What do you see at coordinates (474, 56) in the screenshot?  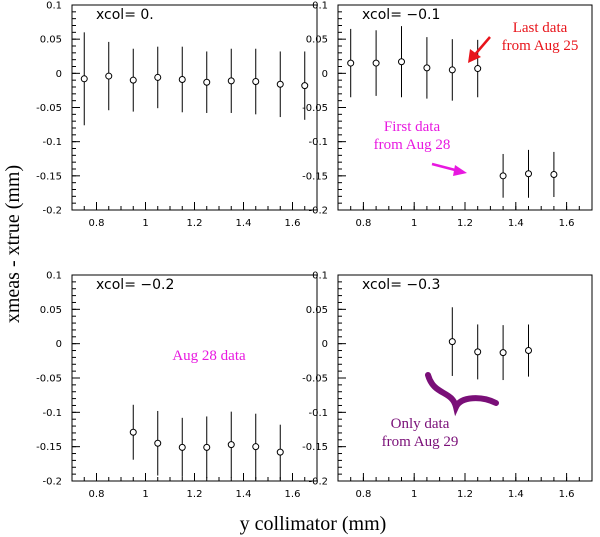 I see `red-arrow-head` at bounding box center [474, 56].